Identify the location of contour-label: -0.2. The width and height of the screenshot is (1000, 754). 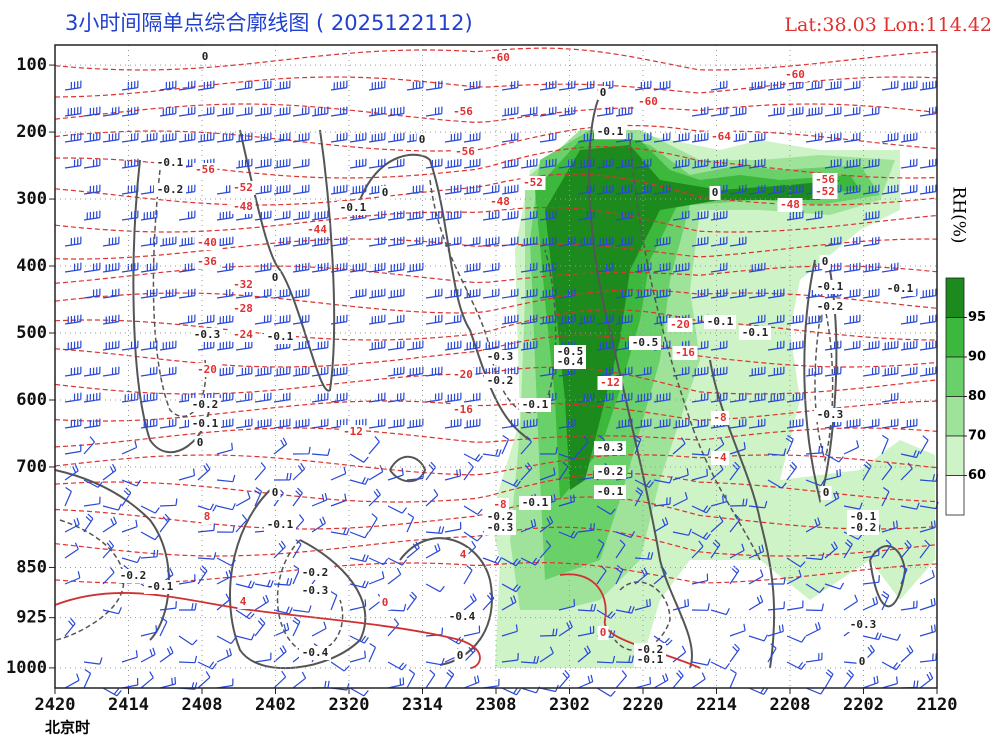
(830, 306).